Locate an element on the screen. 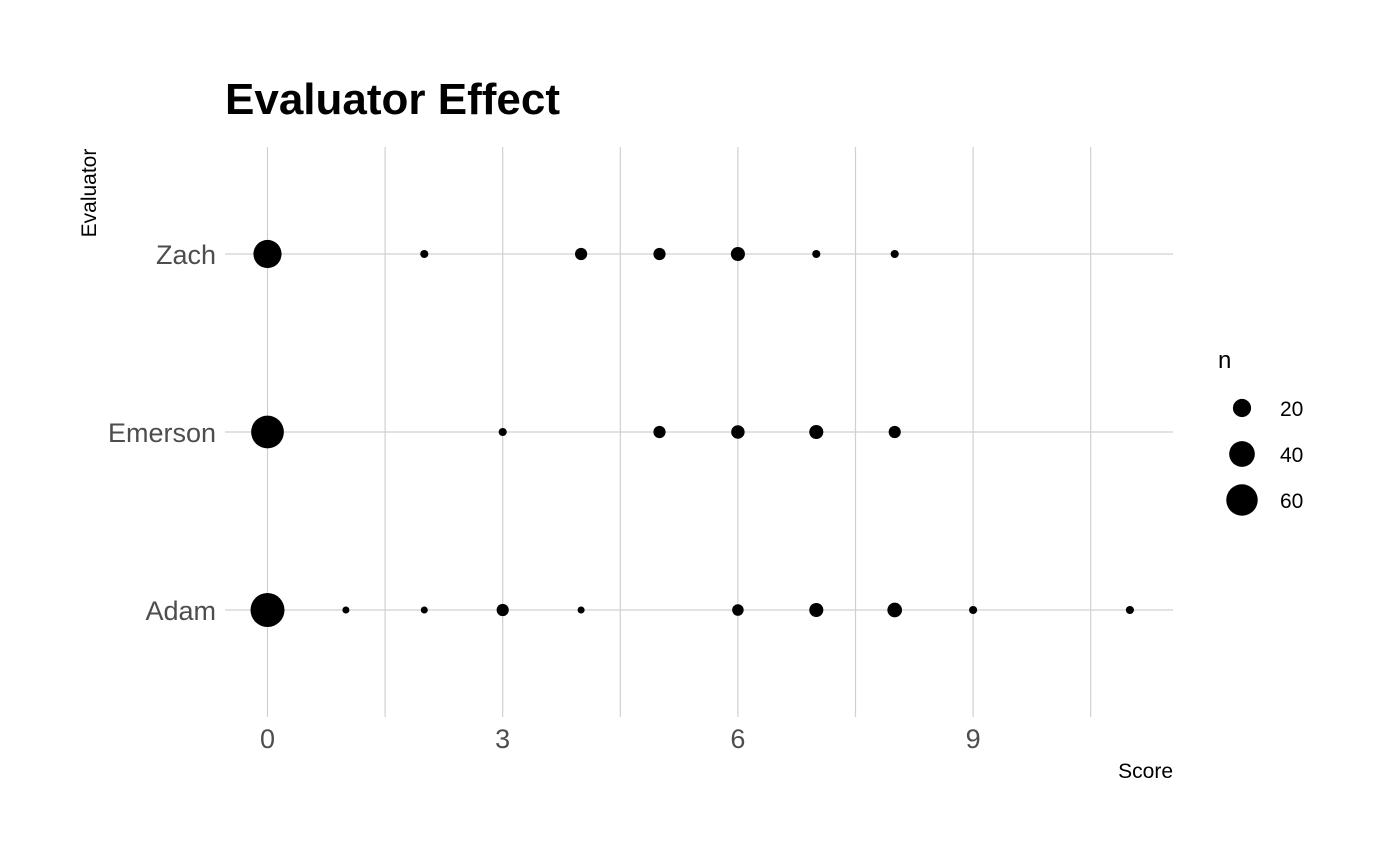  x-axis-tick-labels: 0 3 6 9 is located at coordinates (620, 739).